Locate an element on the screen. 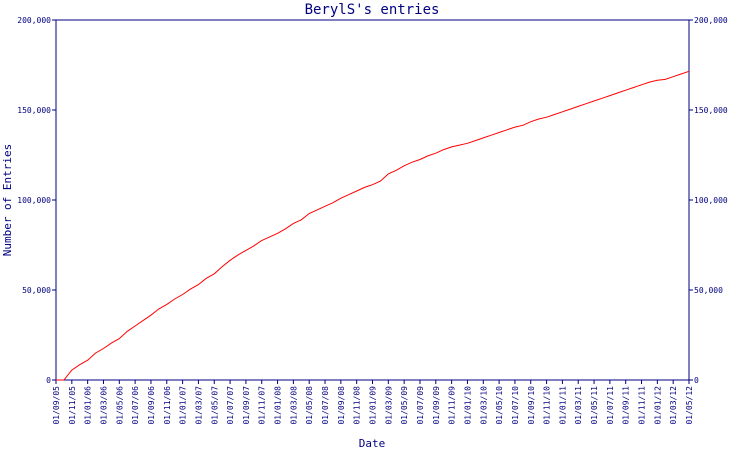 The width and height of the screenshot is (750, 455). x-tick-label: 01/11/09 is located at coordinates (452, 405).